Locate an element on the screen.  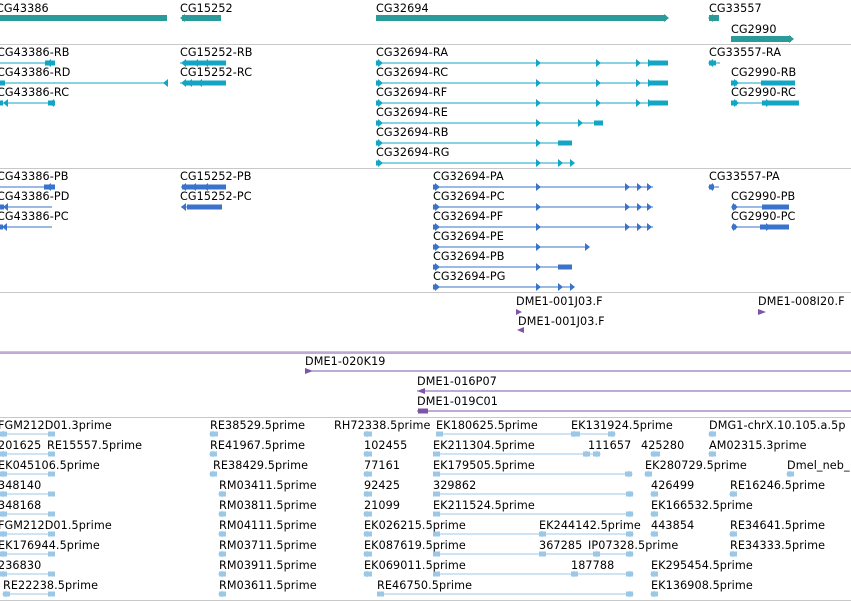
est-label: RM03411.5prime is located at coordinates (268, 485).